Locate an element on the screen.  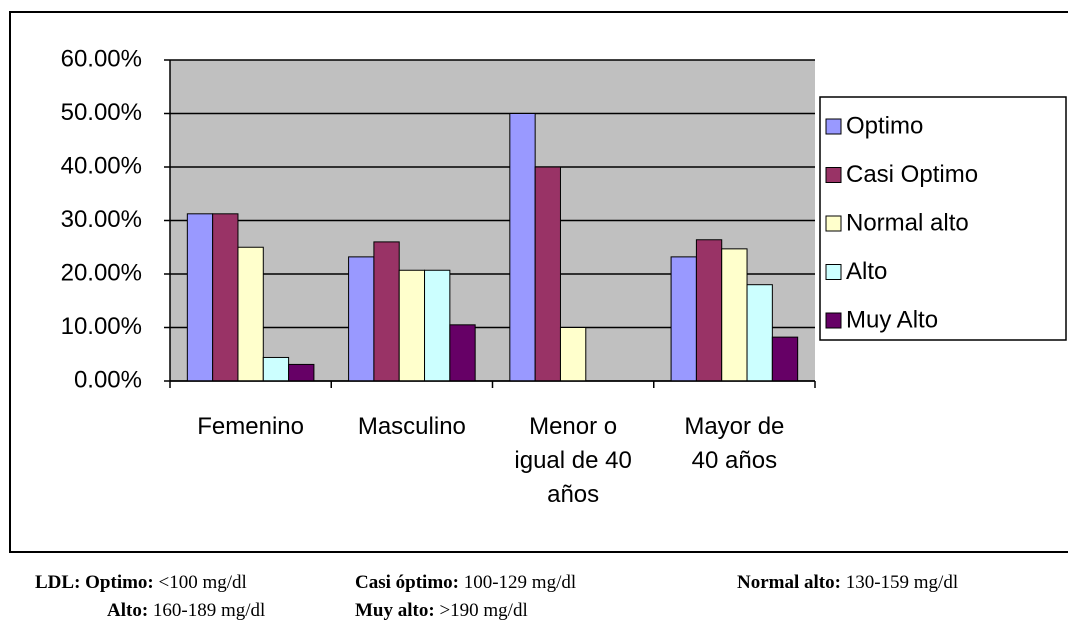
footnote-item: LDL: Optimo: <100 mg/dl is located at coordinates (141, 583).